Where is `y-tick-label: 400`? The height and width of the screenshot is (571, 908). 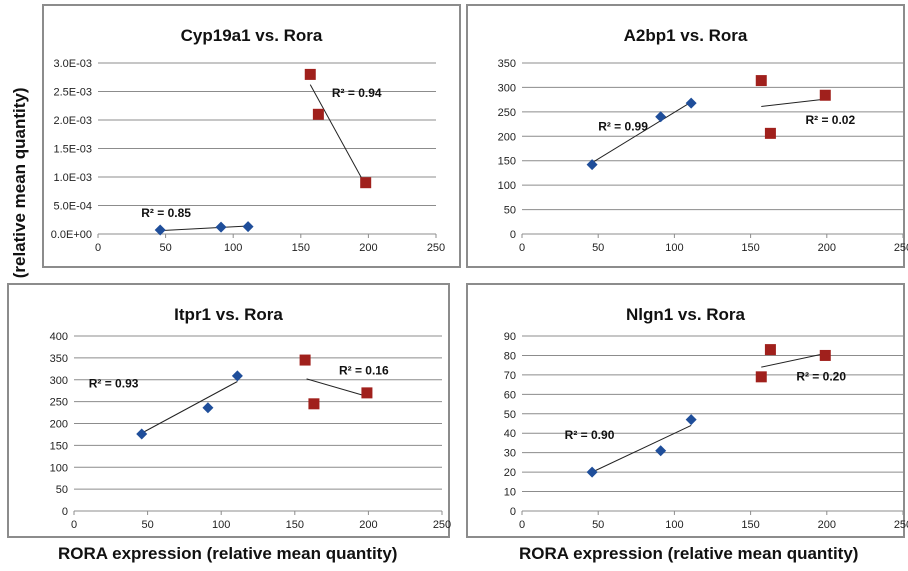
y-tick-label: 400 is located at coordinates (59, 337).